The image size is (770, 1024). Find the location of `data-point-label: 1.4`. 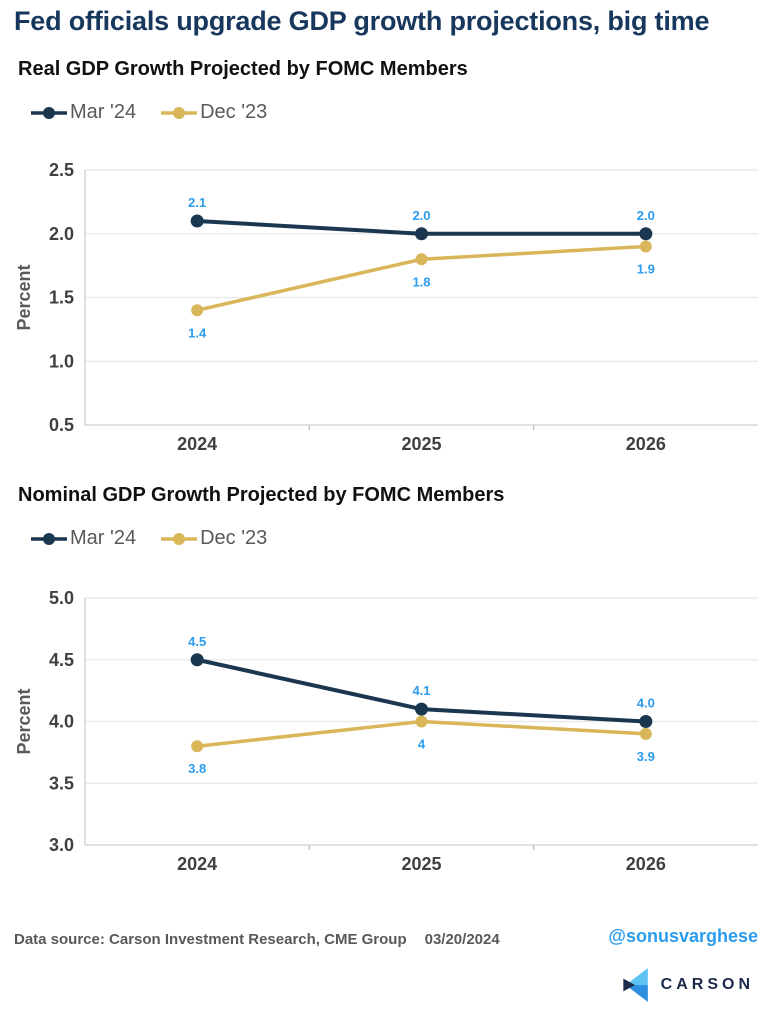

data-point-label: 1.4 is located at coordinates (197, 332).